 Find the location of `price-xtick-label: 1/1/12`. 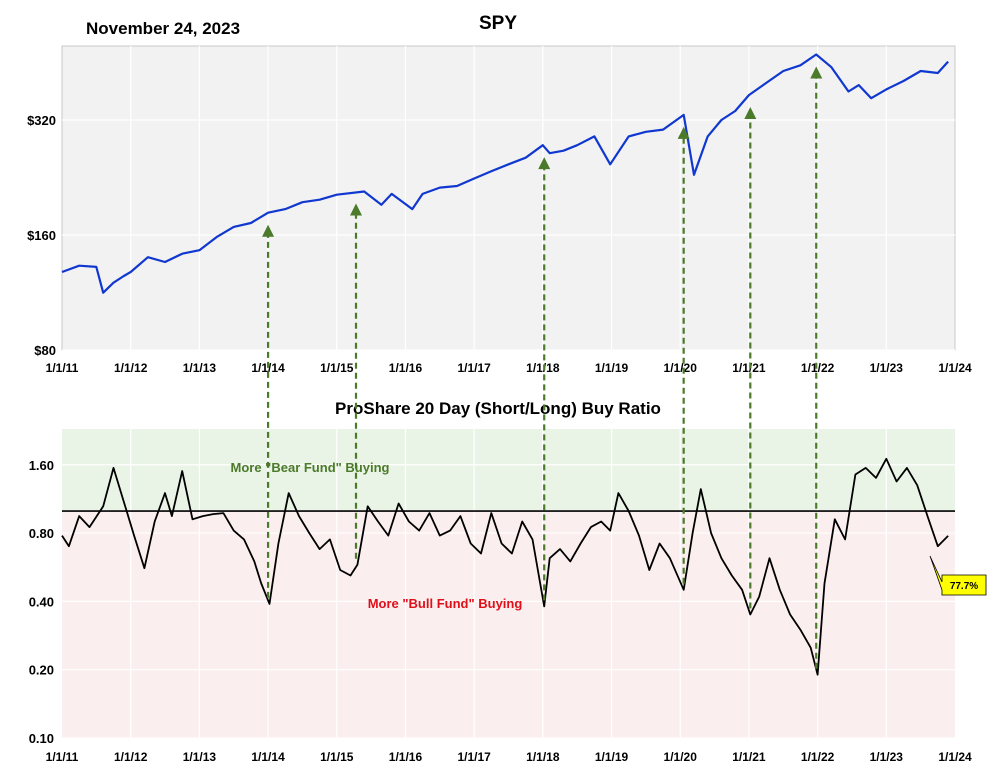

price-xtick-label: 1/1/12 is located at coordinates (131, 368).